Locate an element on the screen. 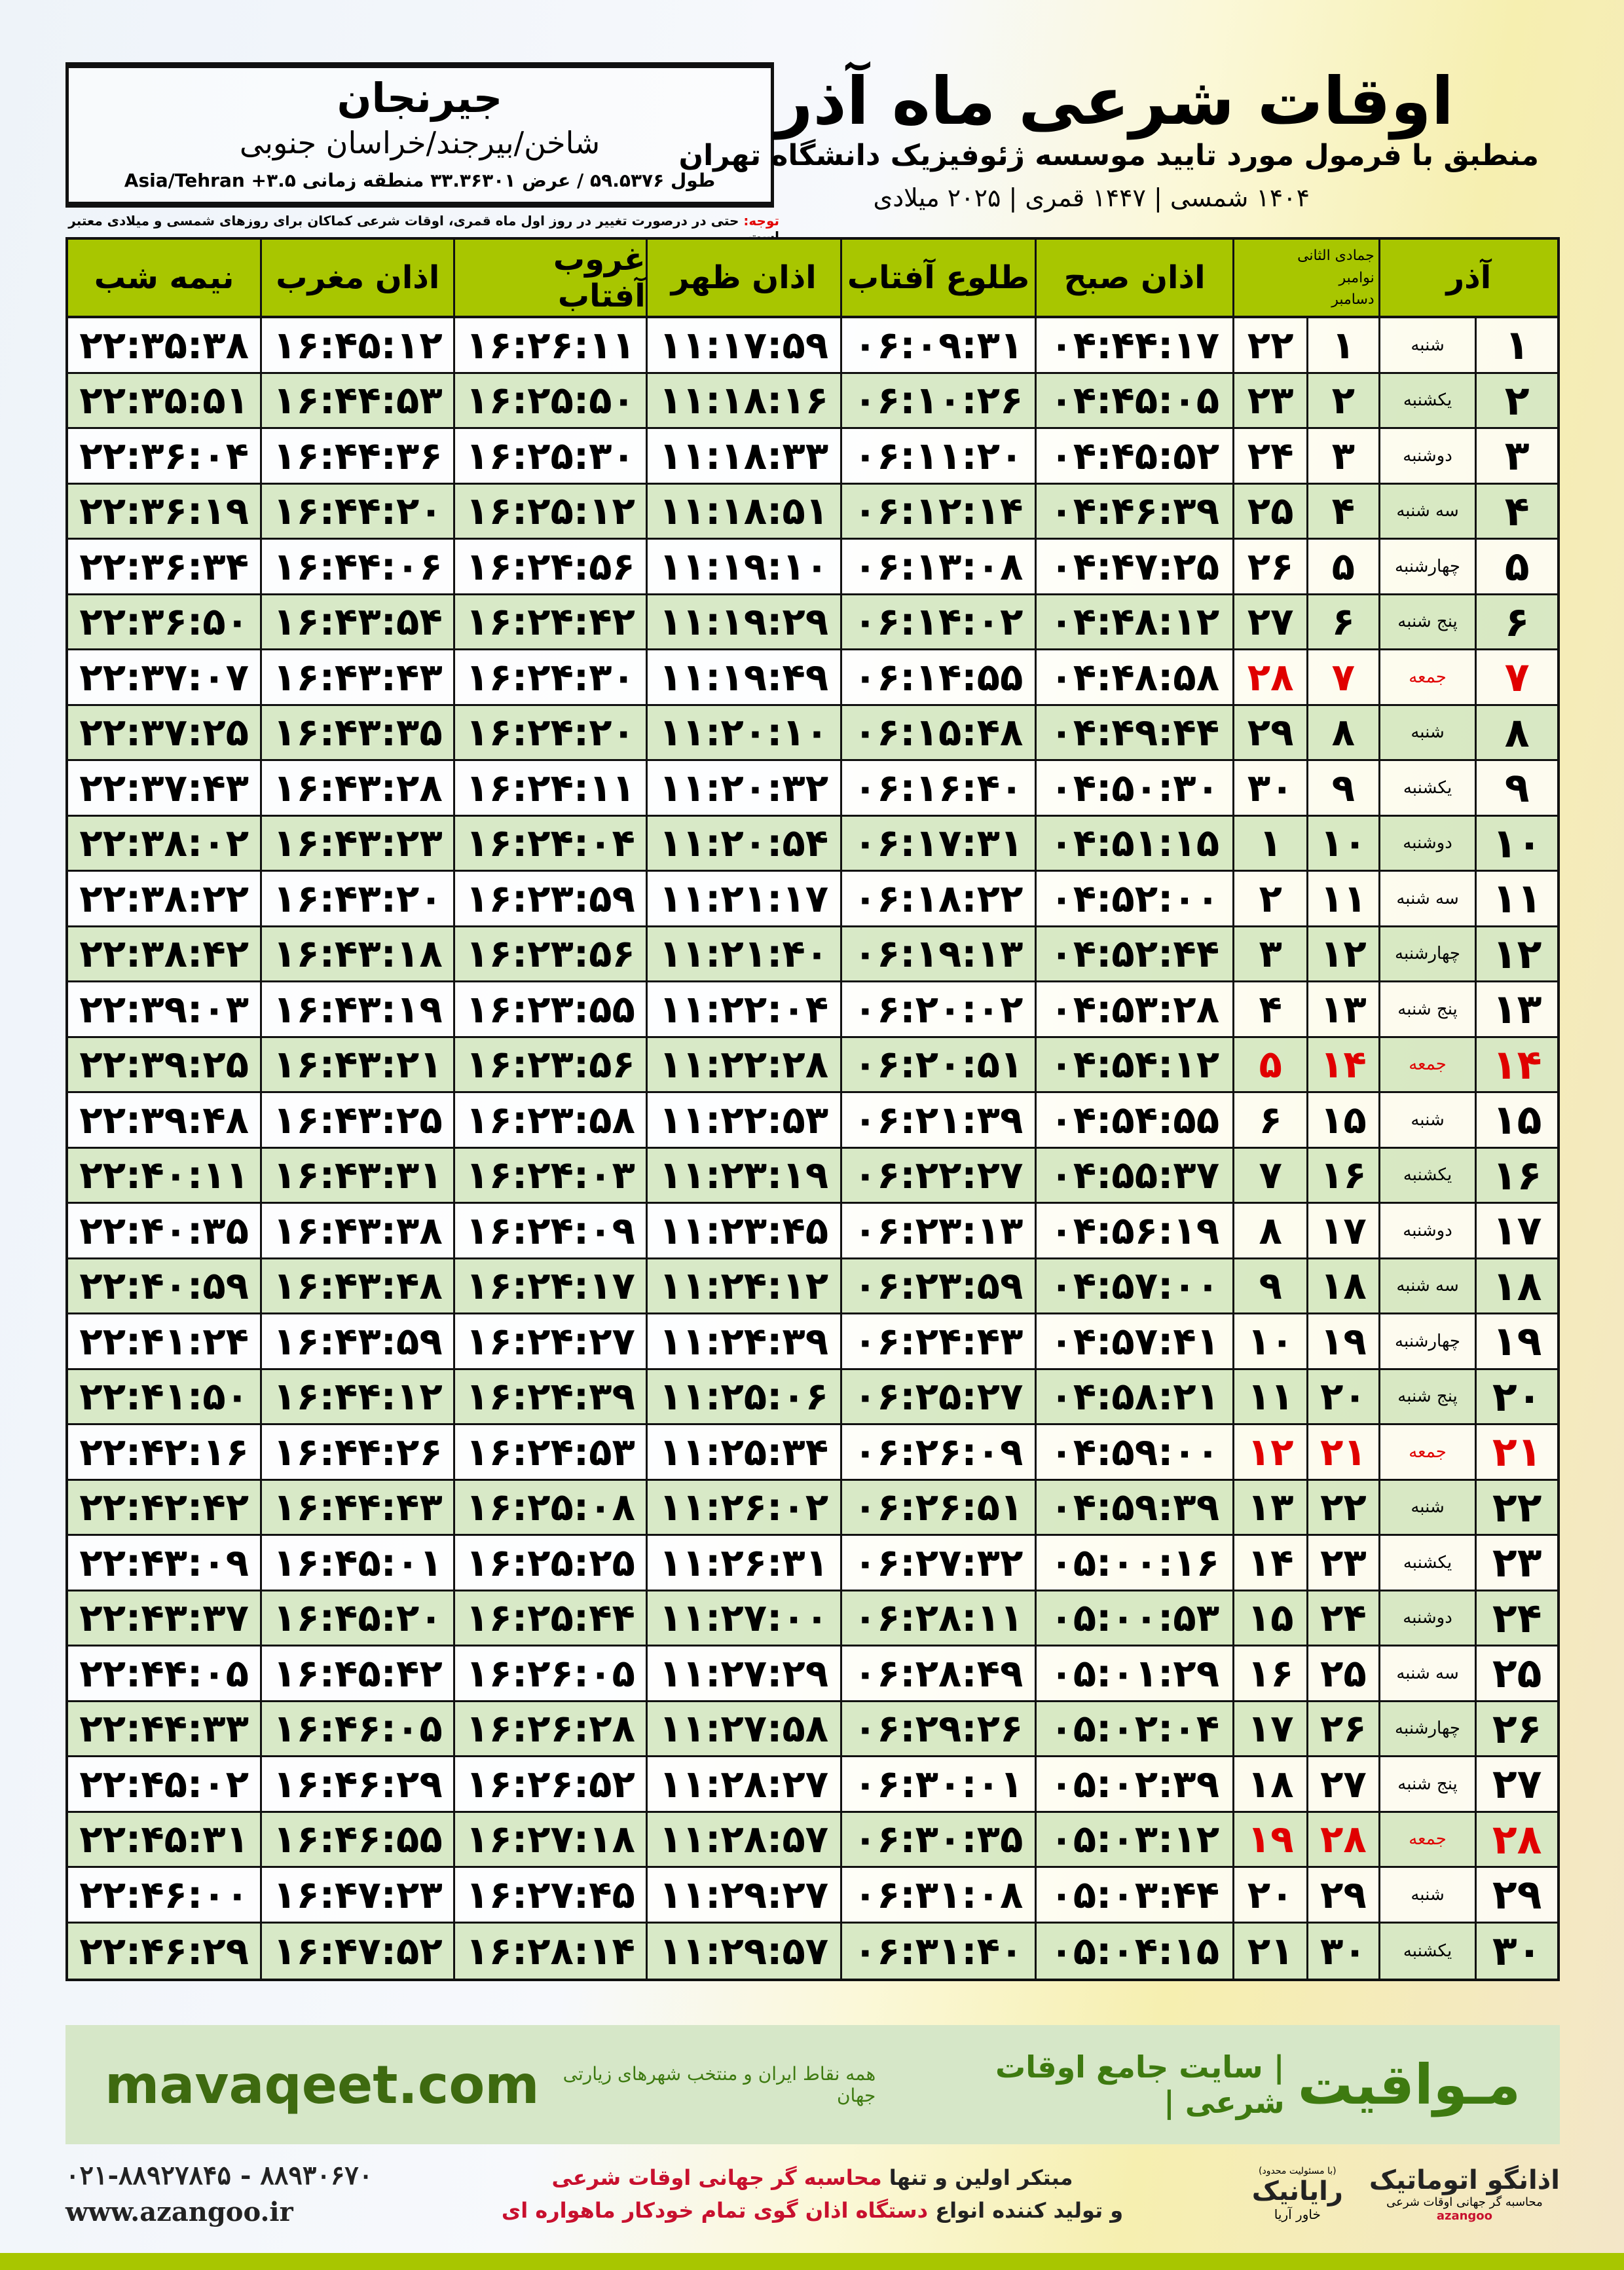 The height and width of the screenshot is (2270, 1624). maghrib-time: ۱۶:۴۴:۲۰ is located at coordinates (356, 511).